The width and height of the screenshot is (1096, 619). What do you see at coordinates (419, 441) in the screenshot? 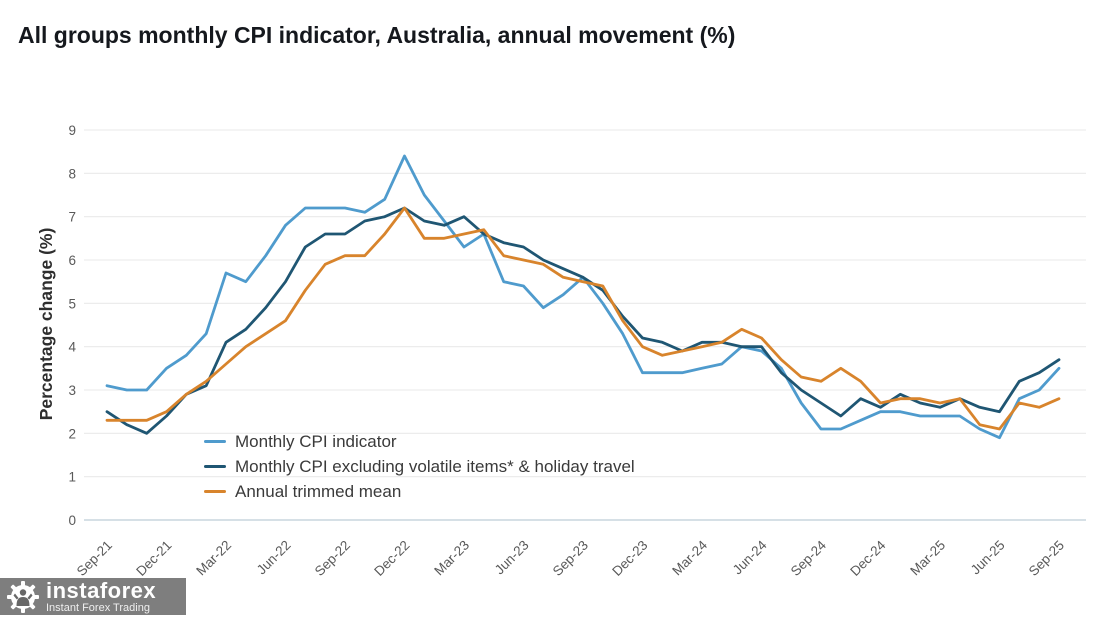
I see `legend-item: Monthly CPI indicator` at bounding box center [419, 441].